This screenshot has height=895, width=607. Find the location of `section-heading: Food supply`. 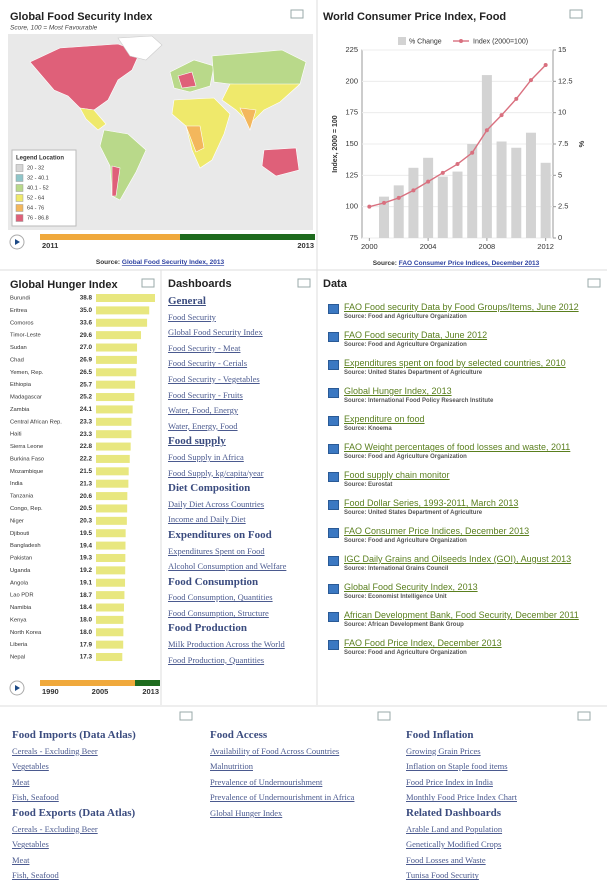

section-heading: Food supply is located at coordinates (197, 441).